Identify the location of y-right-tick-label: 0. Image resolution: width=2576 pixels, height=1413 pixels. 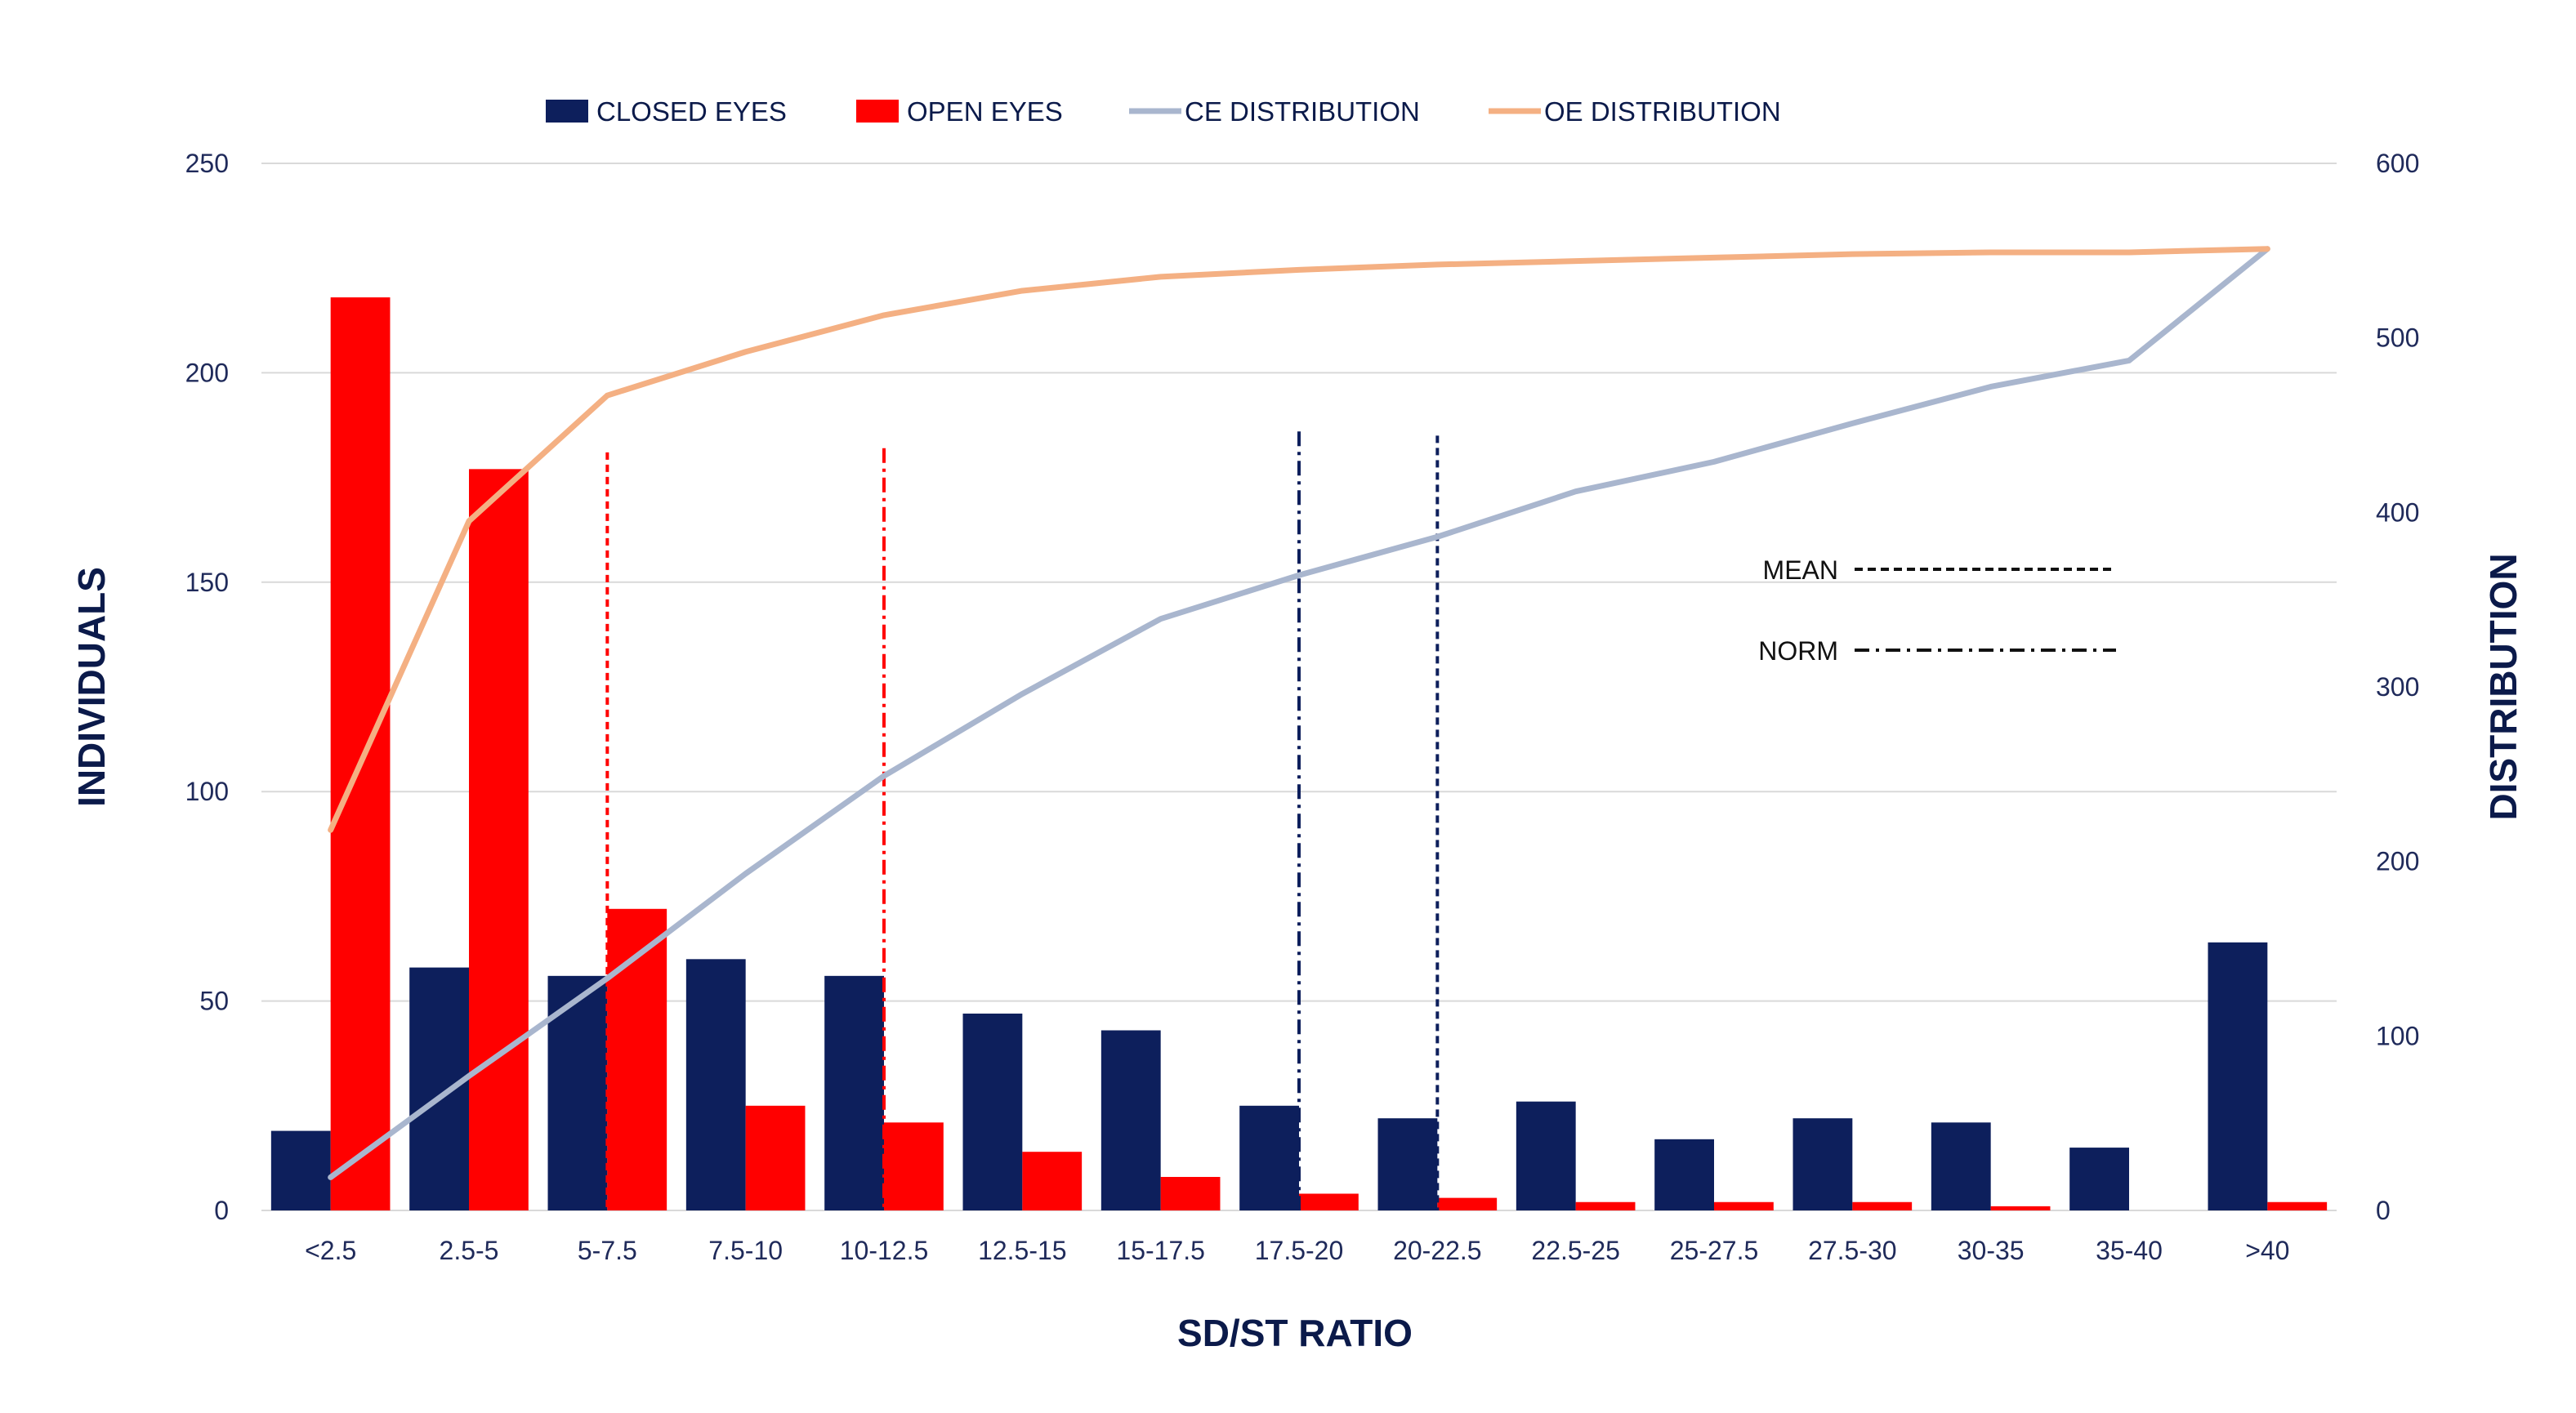
(2384, 1210).